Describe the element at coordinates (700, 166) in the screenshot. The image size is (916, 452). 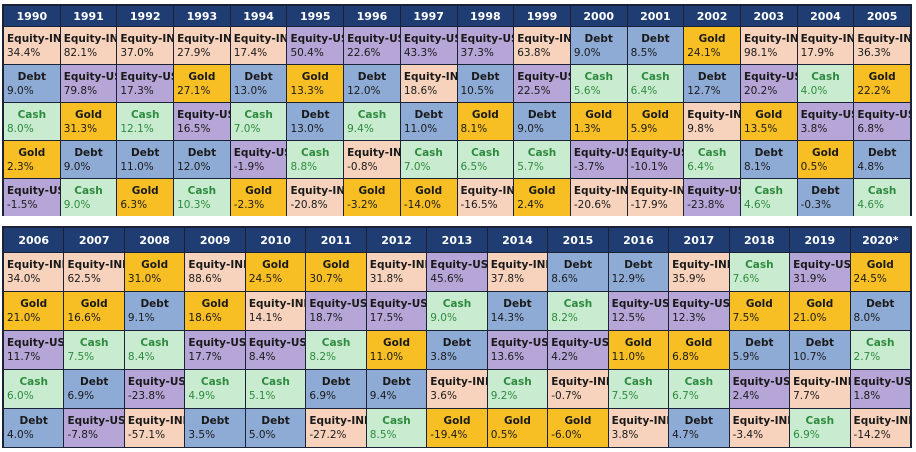
I see `return-value: 6.4%` at that location.